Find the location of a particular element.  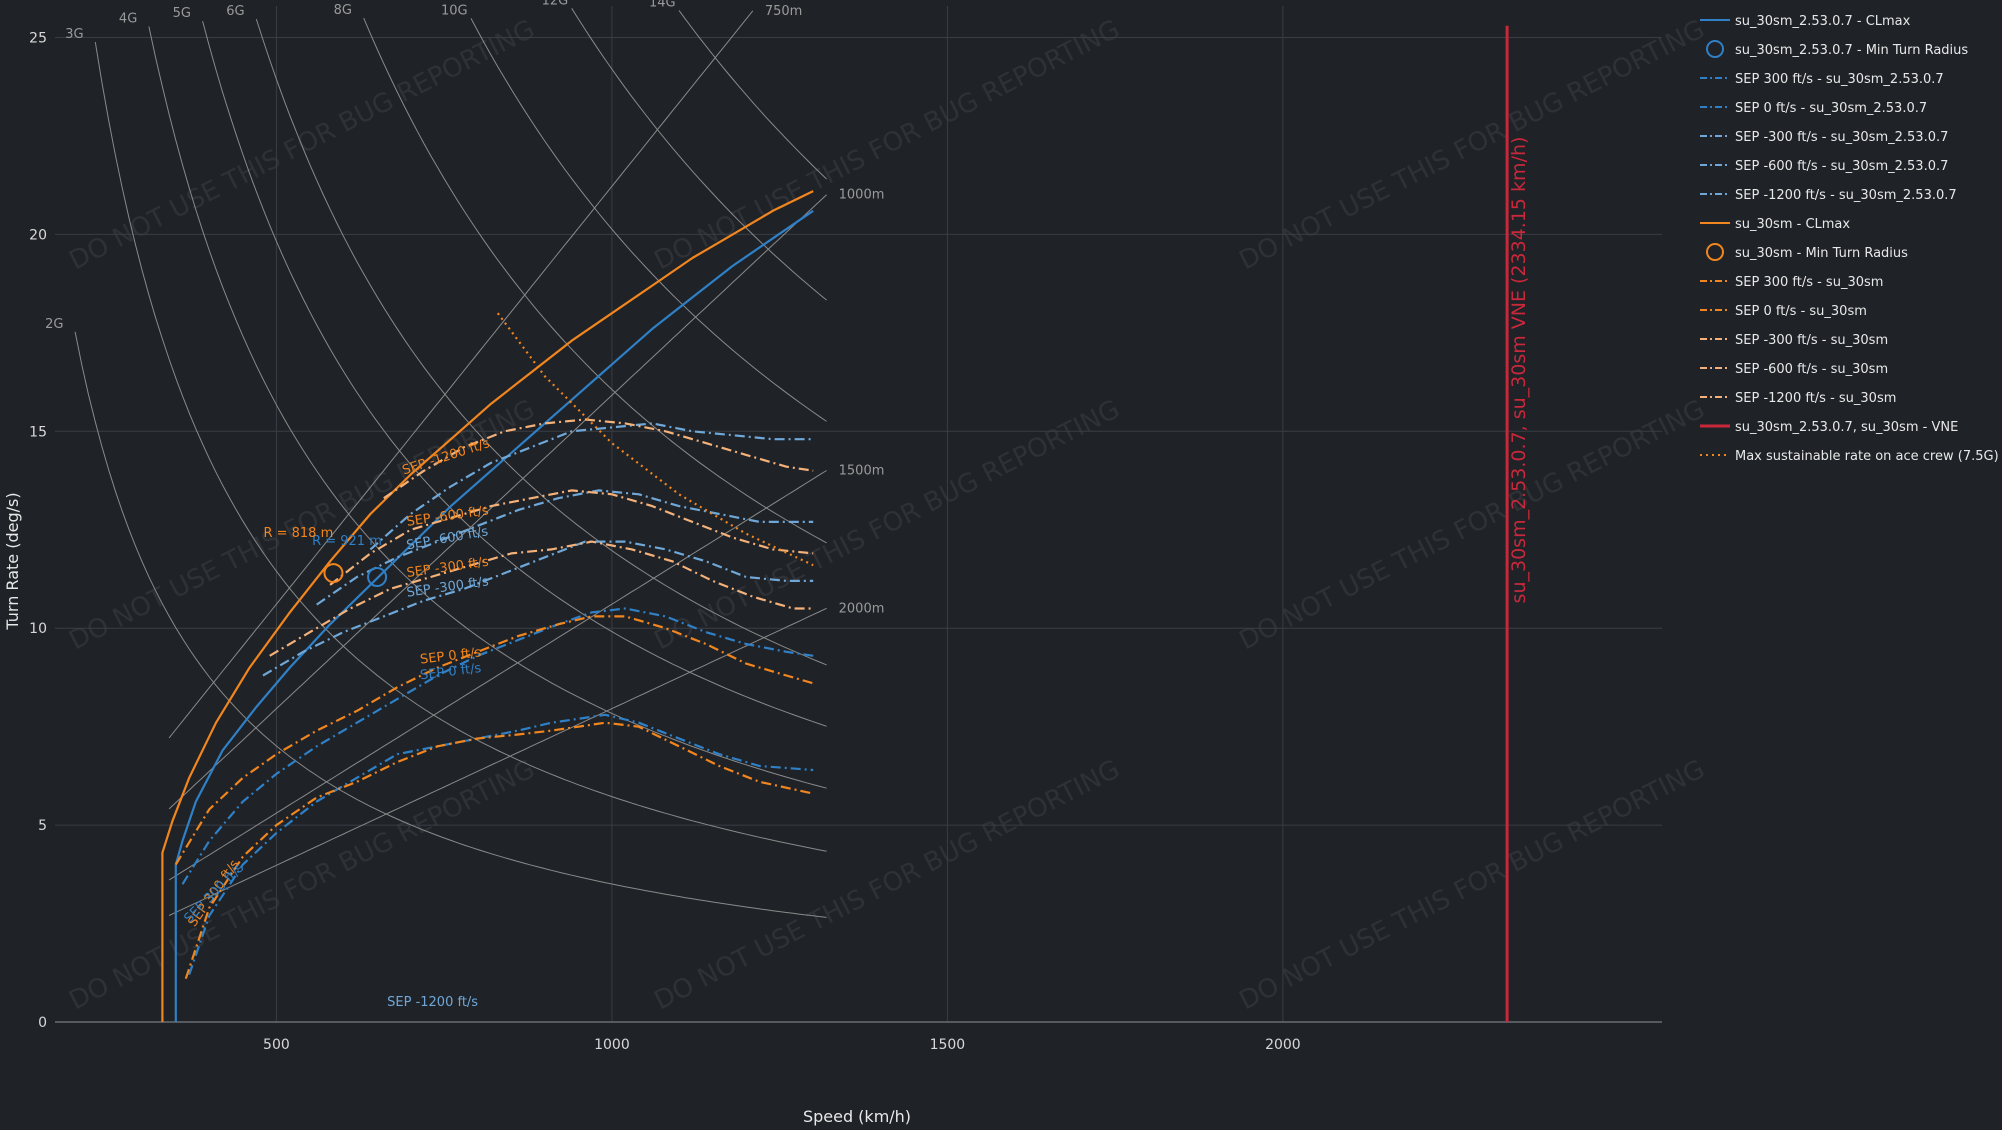

legend-item: SEP 0 ft/s - su_30sm is located at coordinates (1783, 311).